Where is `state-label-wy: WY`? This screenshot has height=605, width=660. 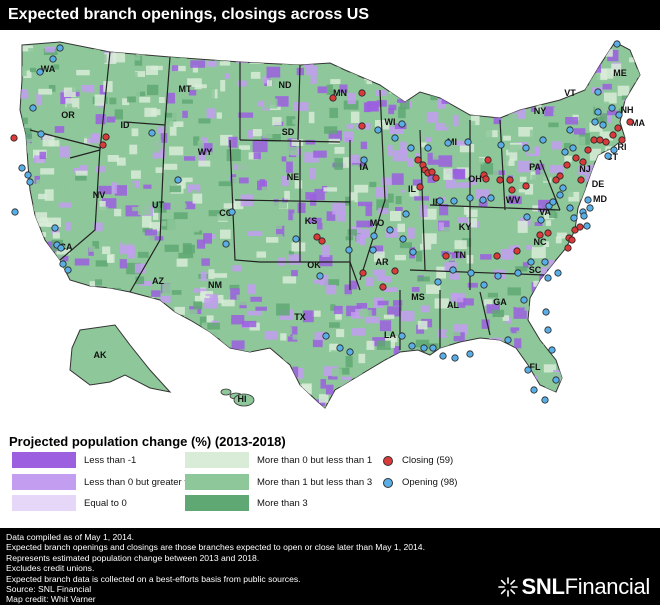 state-label-wy: WY is located at coordinates (205, 152).